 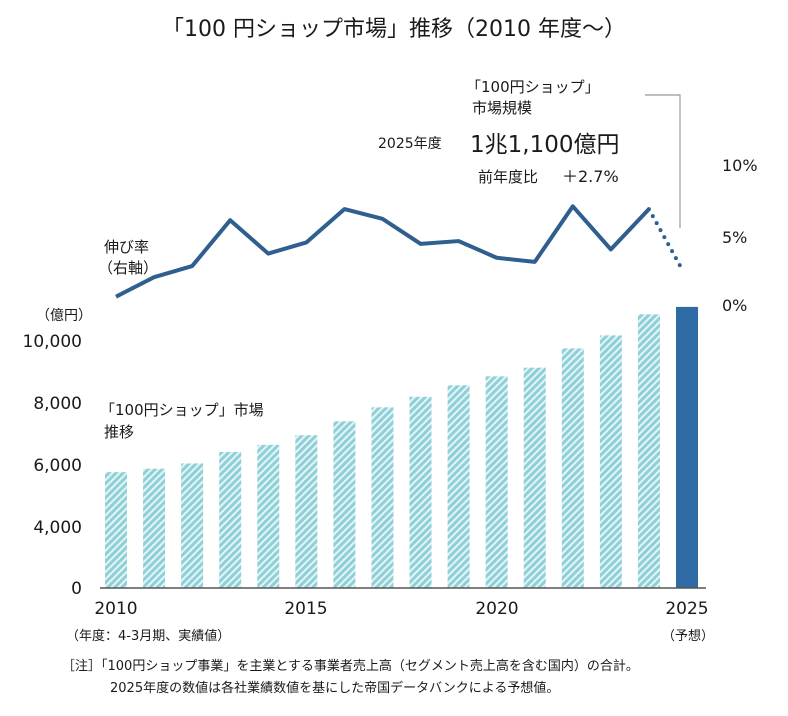 What do you see at coordinates (544, 145) in the screenshot?
I see `callout-value: 1兆1,100億円` at bounding box center [544, 145].